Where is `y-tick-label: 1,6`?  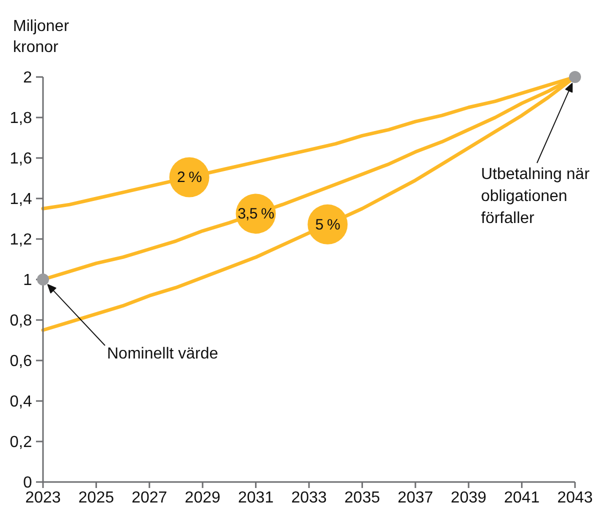
y-tick-label: 1,6 is located at coordinates (21, 159).